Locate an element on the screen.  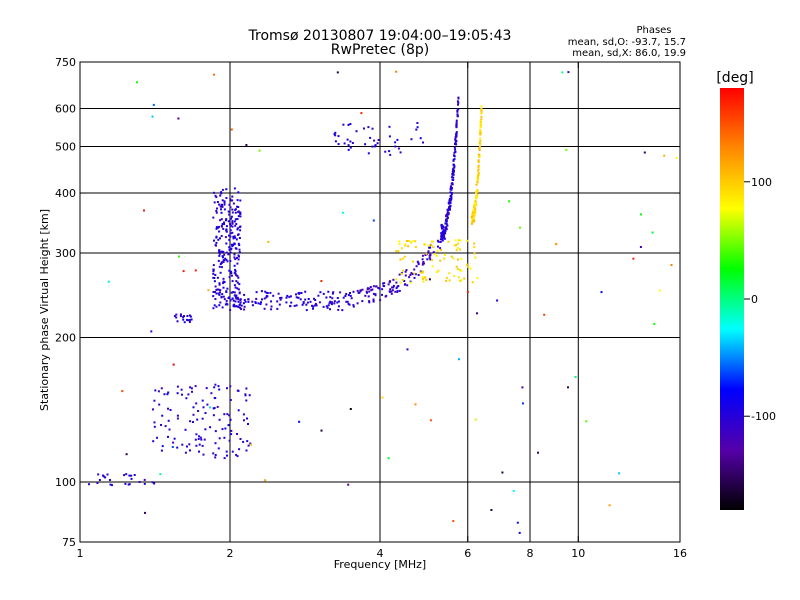
colorbar-ticks: 100 0 -100 is located at coordinates (760, 299).